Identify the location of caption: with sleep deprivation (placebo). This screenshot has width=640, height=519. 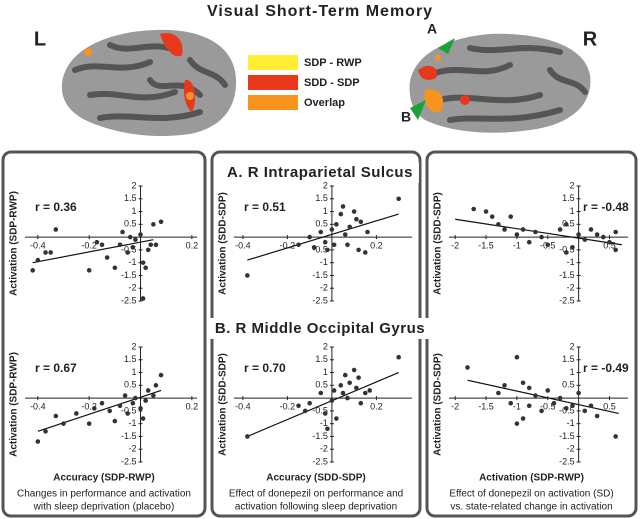
(104, 507).